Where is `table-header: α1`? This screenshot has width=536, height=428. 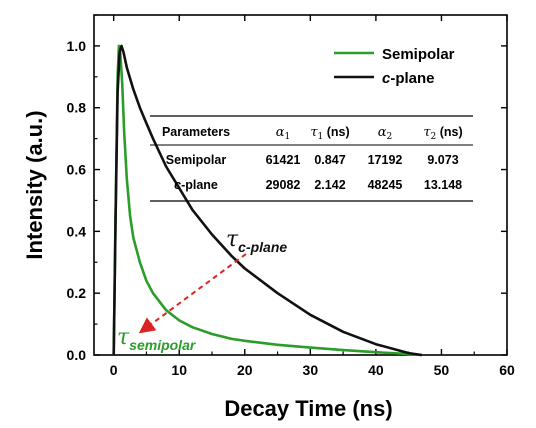
table-header: α1 is located at coordinates (283, 133).